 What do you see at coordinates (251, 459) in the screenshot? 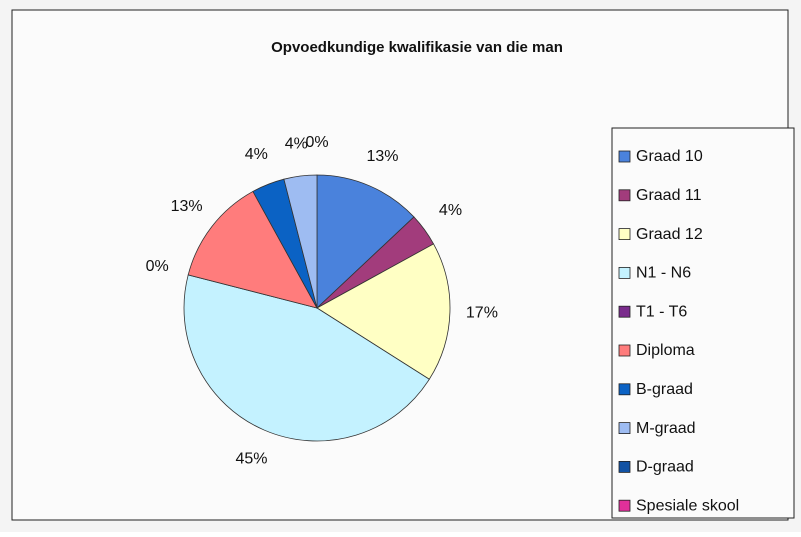
I see `data-label: 45%` at bounding box center [251, 459].